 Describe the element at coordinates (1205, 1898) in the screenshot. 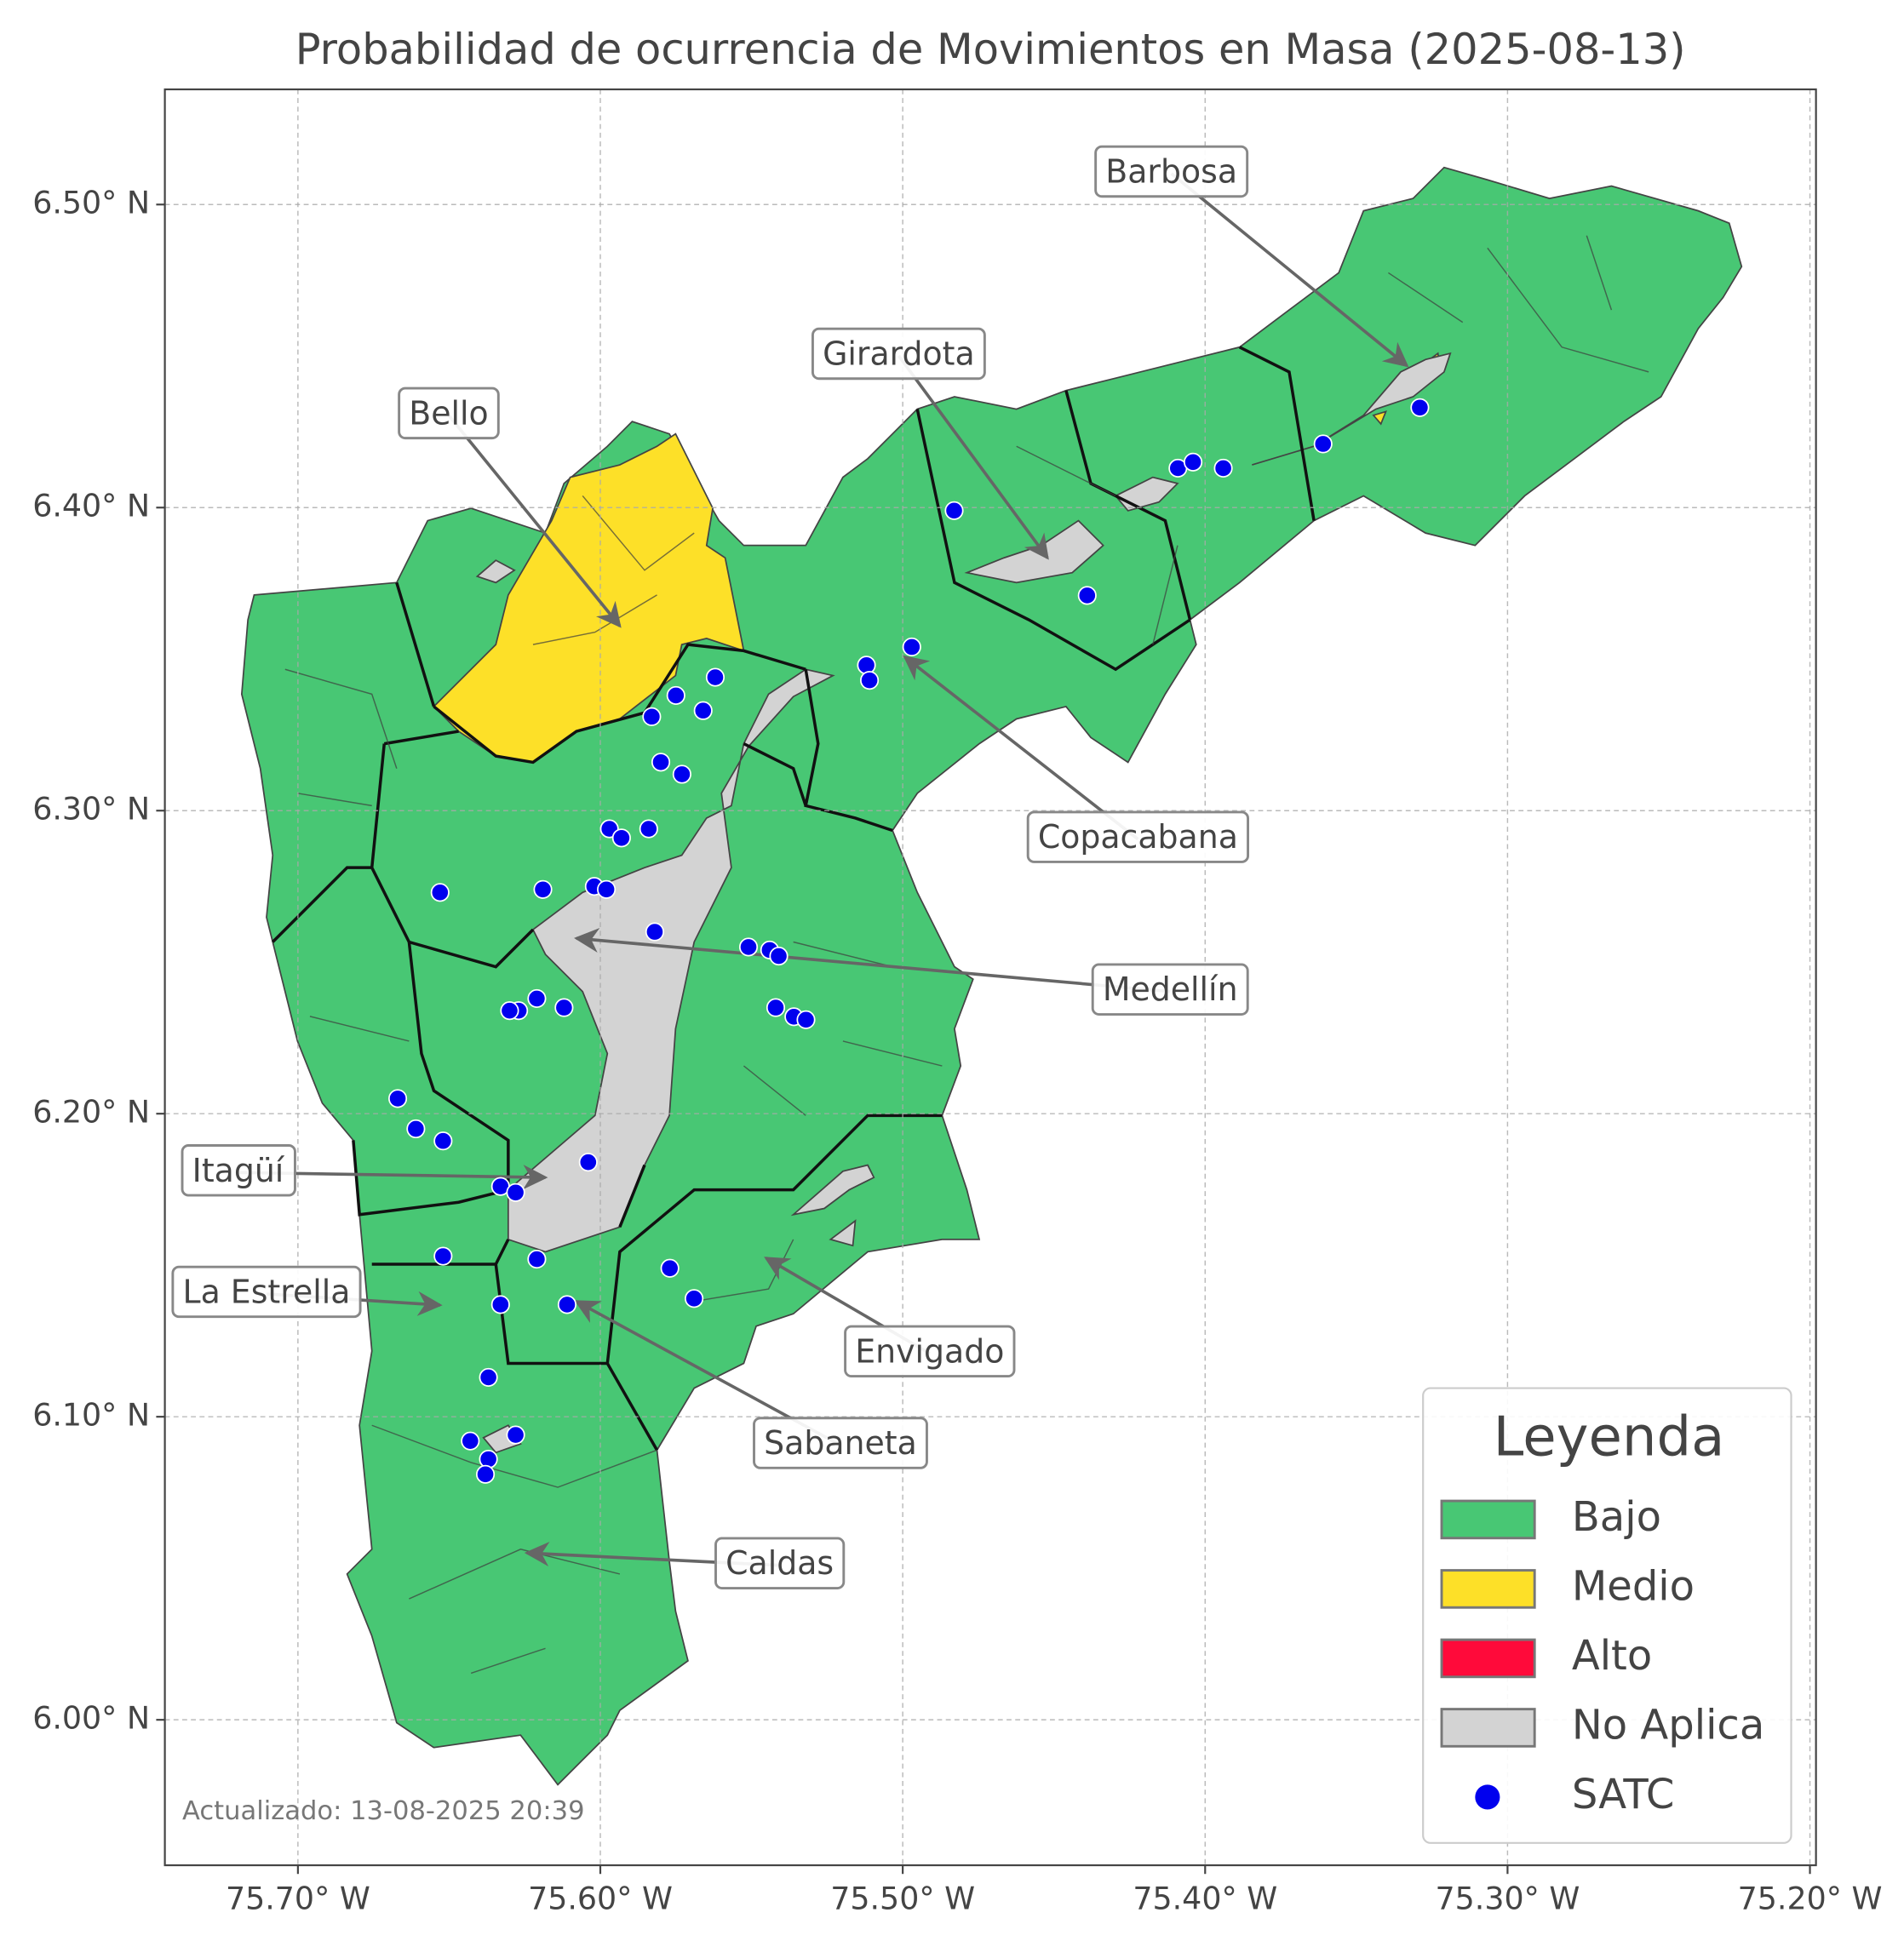

I see `x-tick-label: 75.40° W` at that location.